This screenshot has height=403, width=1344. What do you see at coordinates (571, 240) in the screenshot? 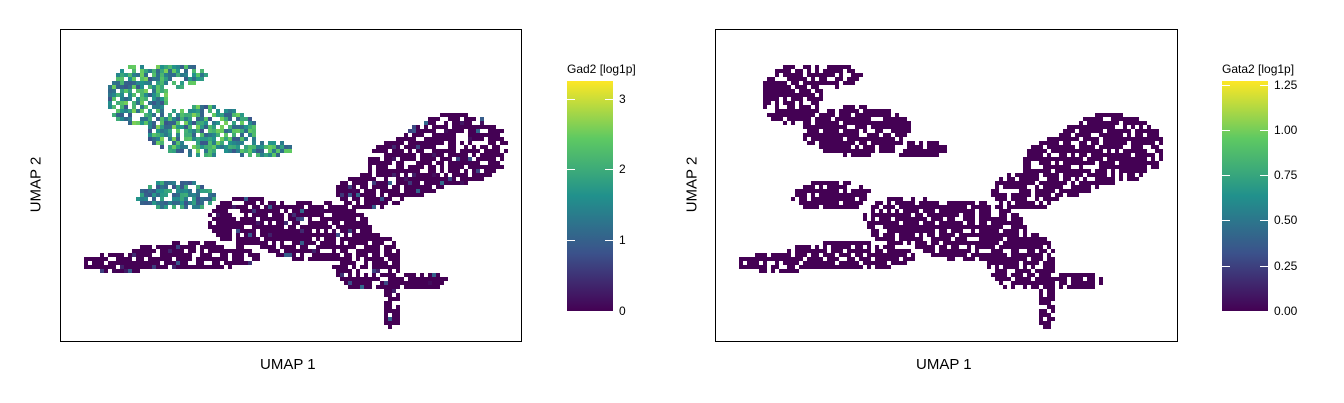
I see `colorbar-tick-mark` at bounding box center [571, 240].